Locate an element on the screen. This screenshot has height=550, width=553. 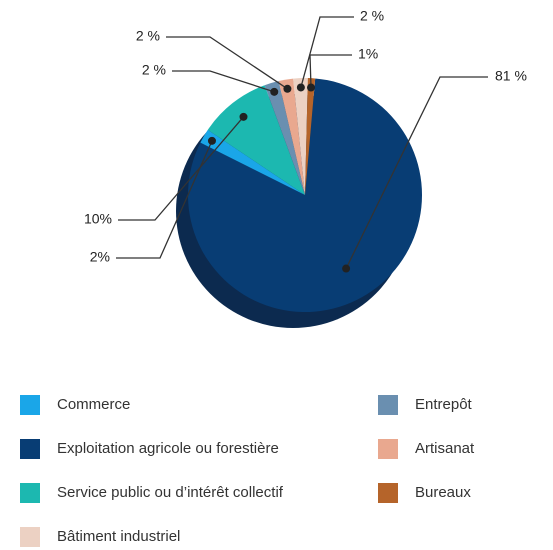
legend-label: Artisanat is located at coordinates (445, 448).